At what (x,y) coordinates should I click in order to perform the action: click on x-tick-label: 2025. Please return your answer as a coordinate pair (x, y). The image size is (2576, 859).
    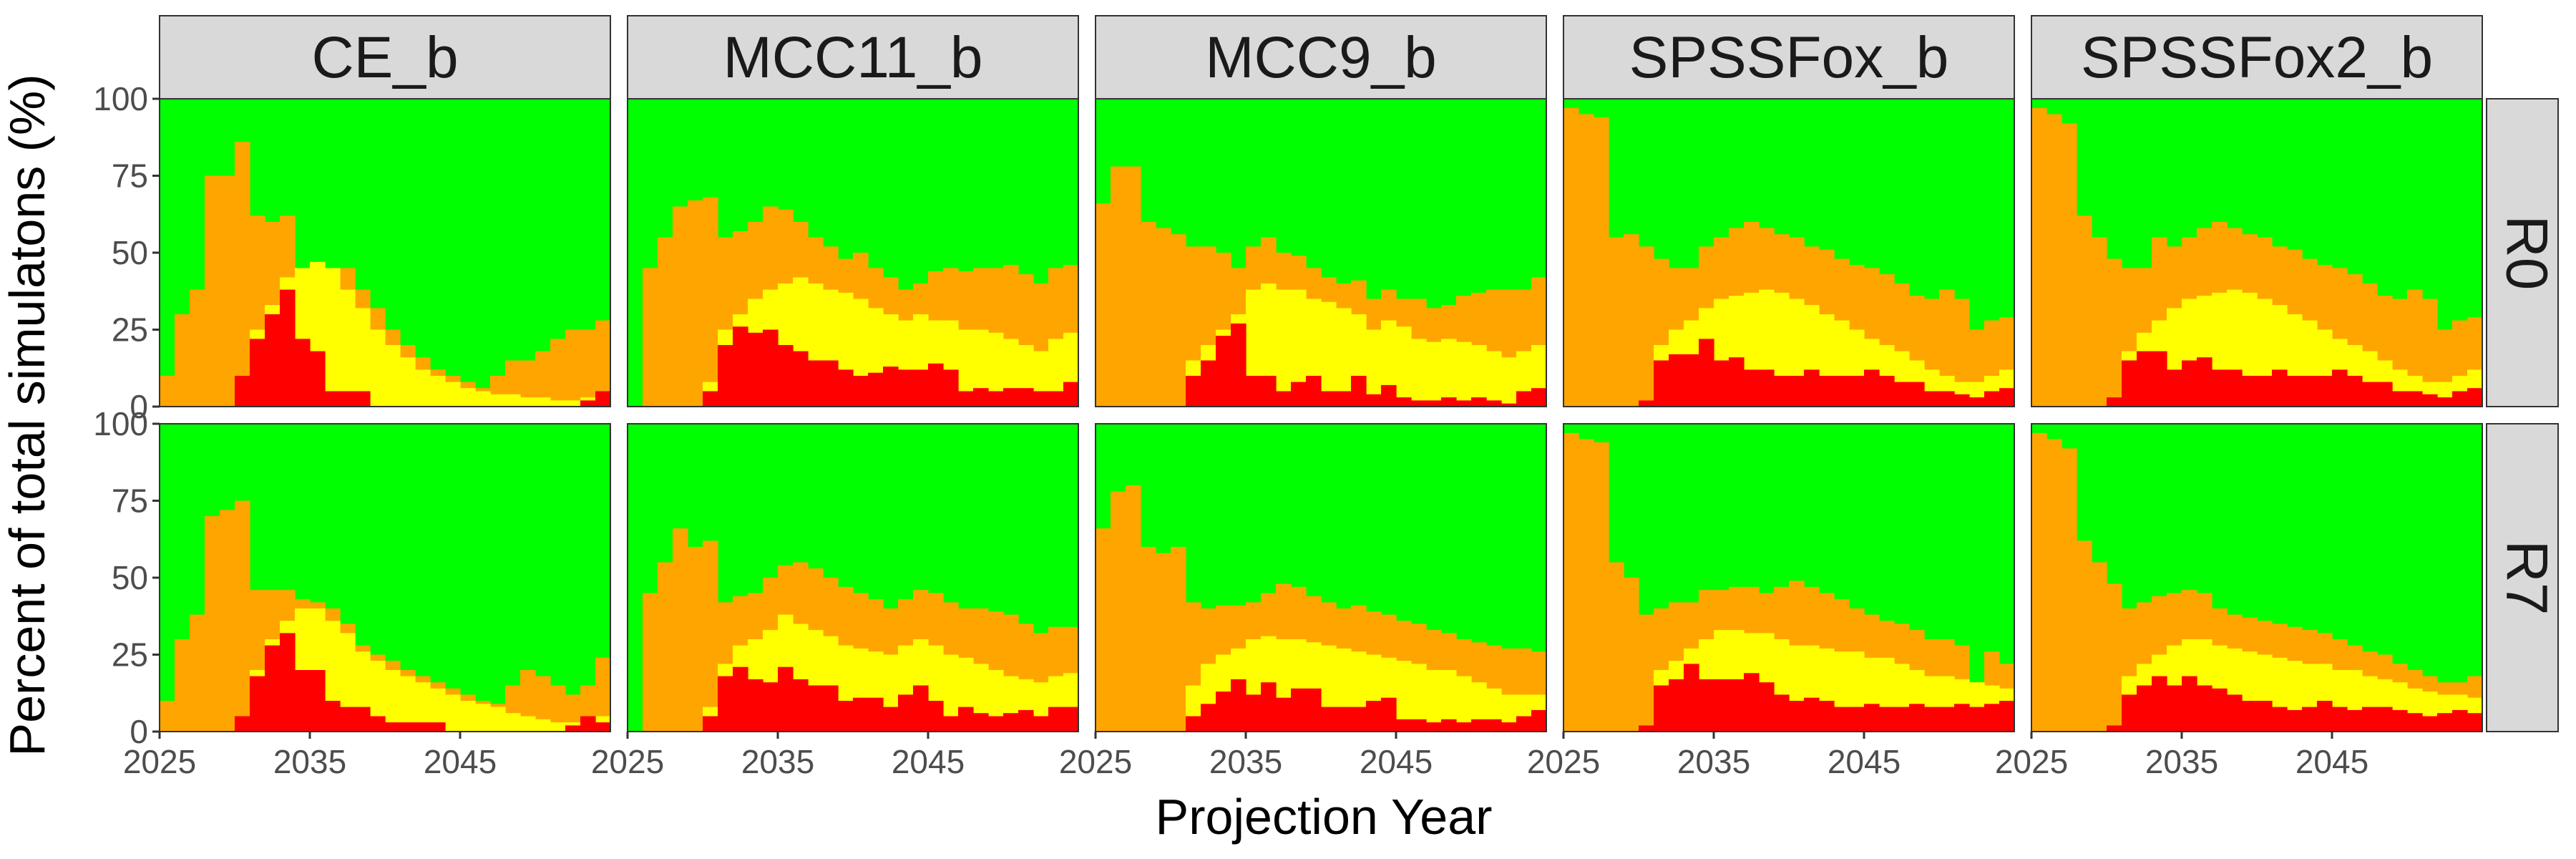
    Looking at the image, I should click on (627, 761).